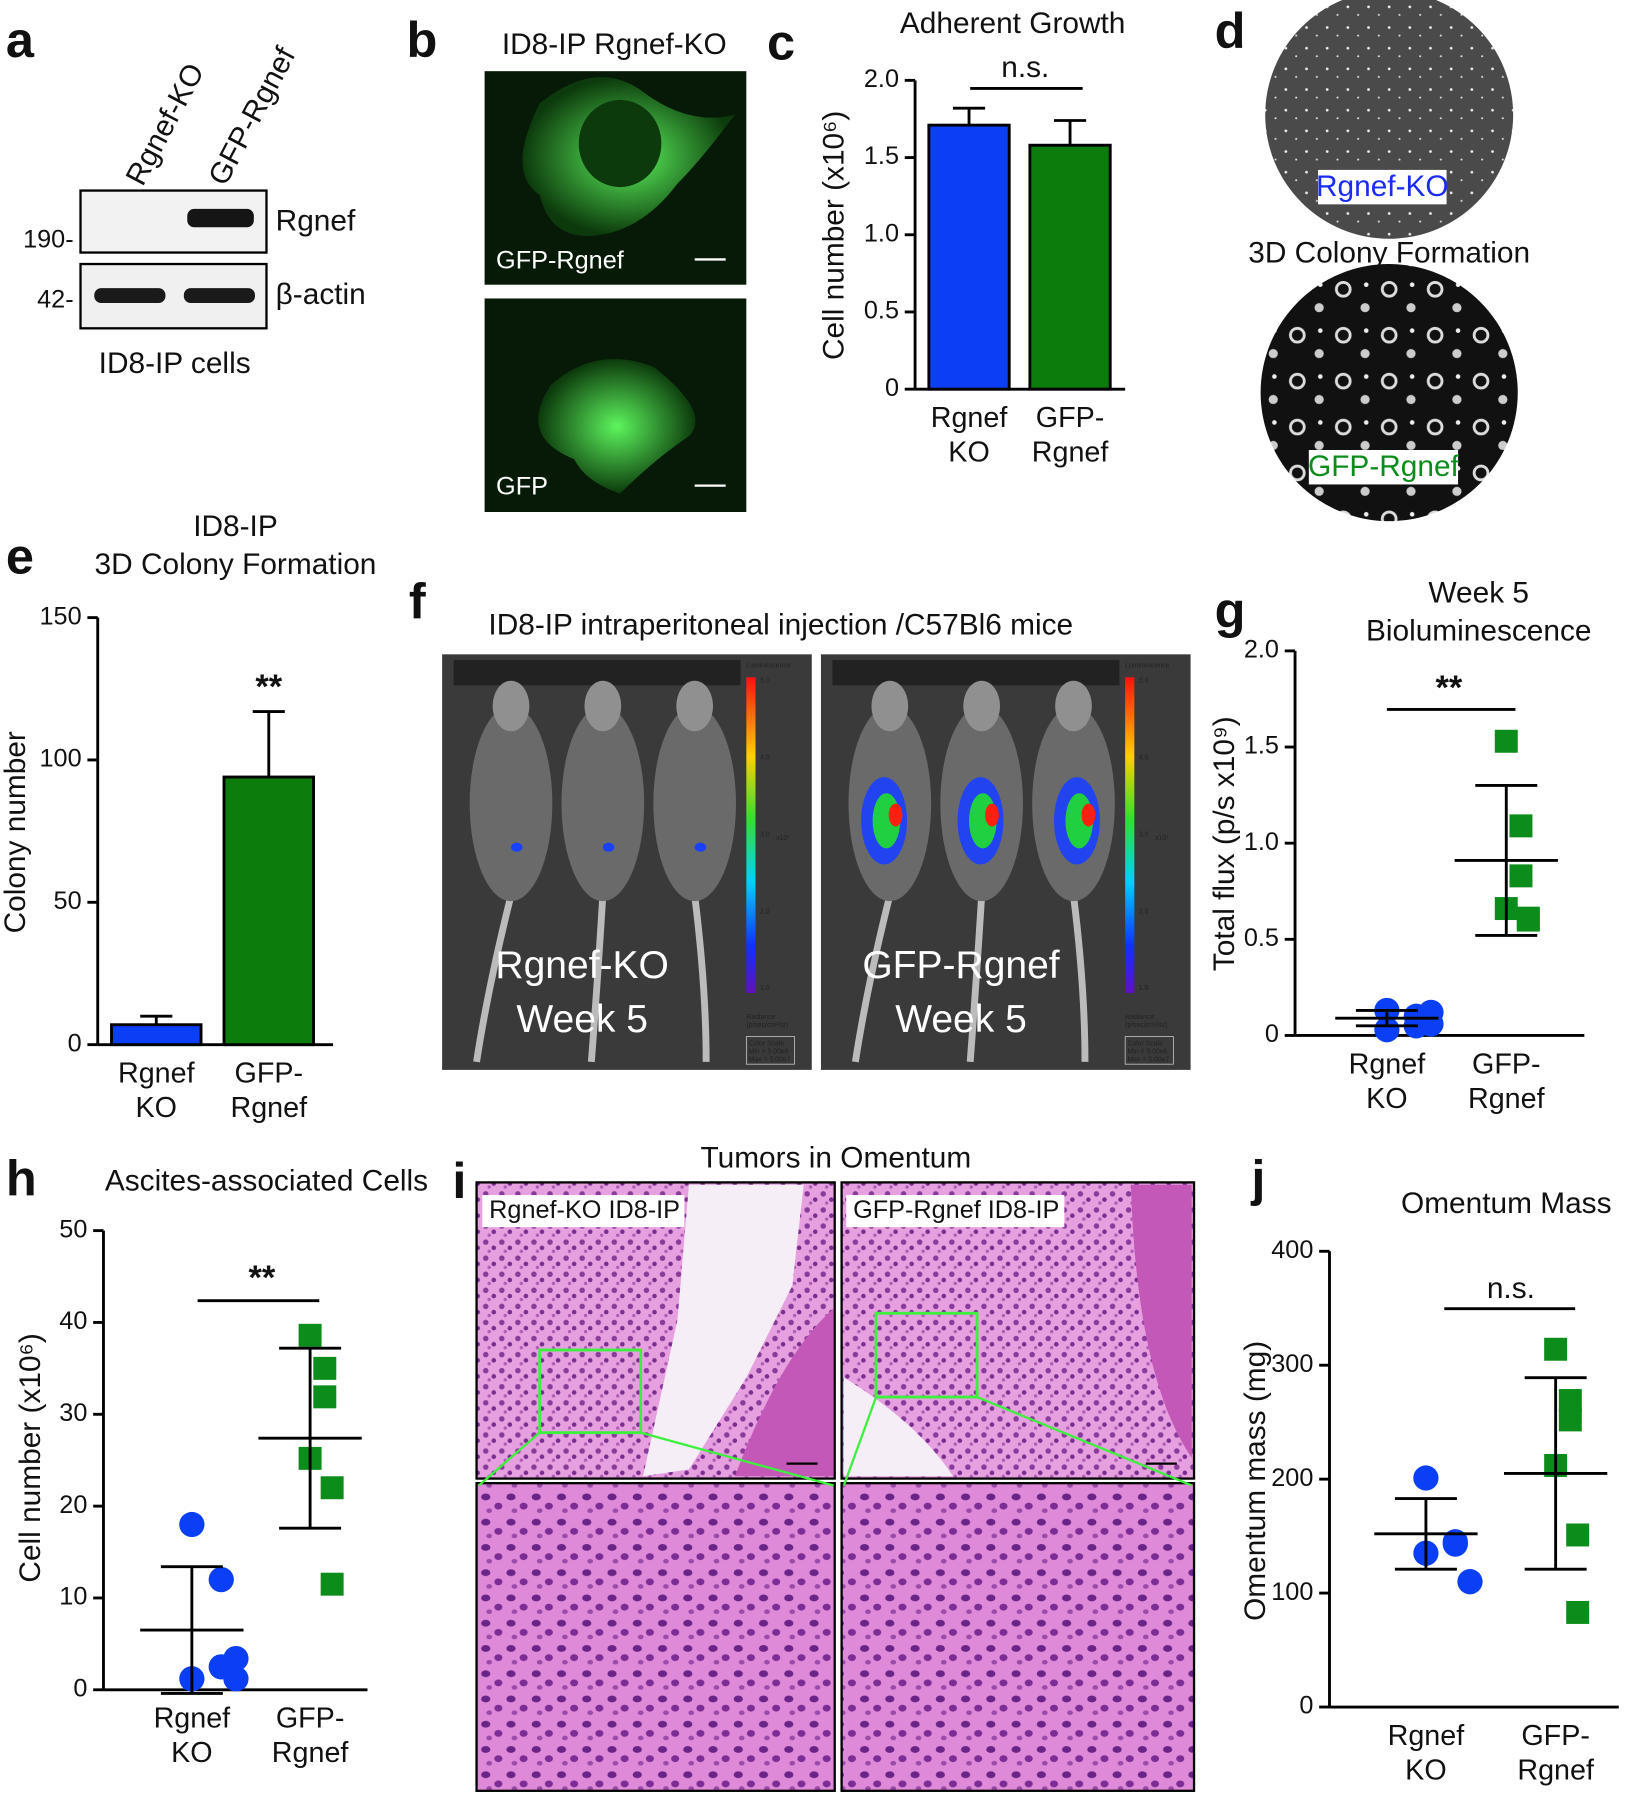 The width and height of the screenshot is (1635, 1800). What do you see at coordinates (321, 294) in the screenshot?
I see `band-label: β-actin` at bounding box center [321, 294].